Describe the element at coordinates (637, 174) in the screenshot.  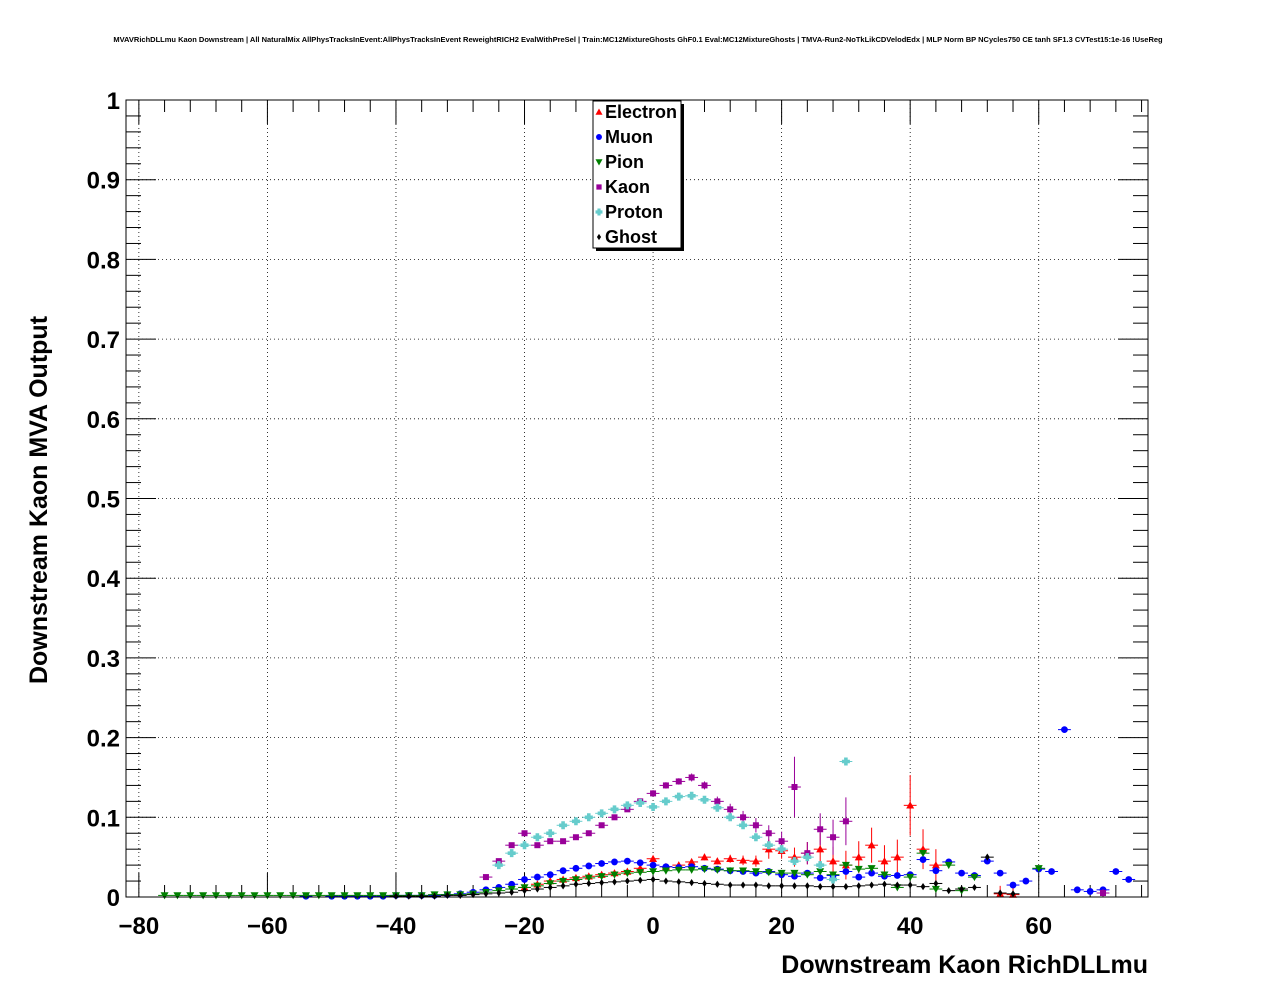
I see `legend-box` at that location.